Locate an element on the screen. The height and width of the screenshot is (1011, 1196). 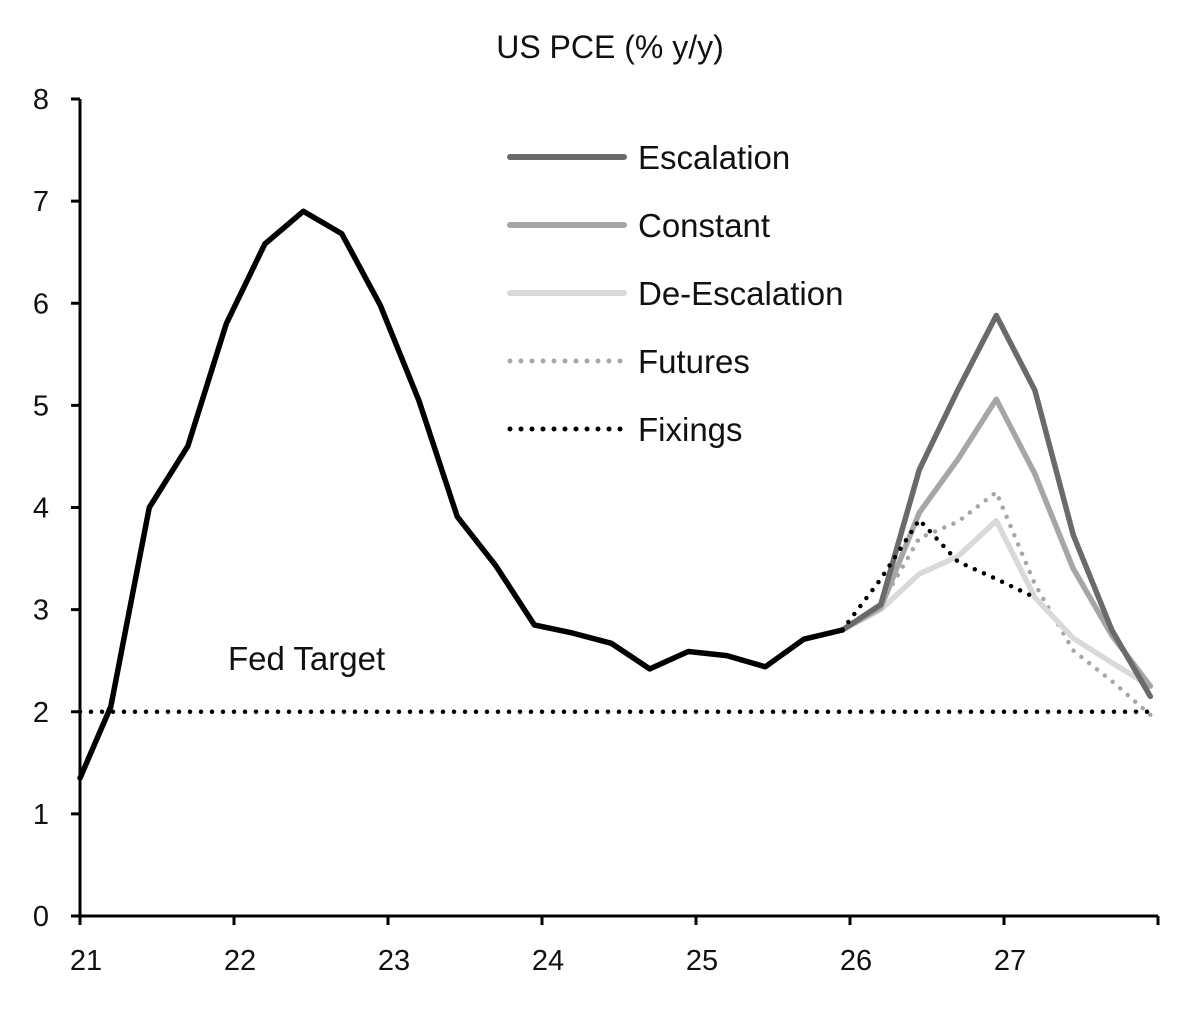
legend-label: Fixings is located at coordinates (690, 429).